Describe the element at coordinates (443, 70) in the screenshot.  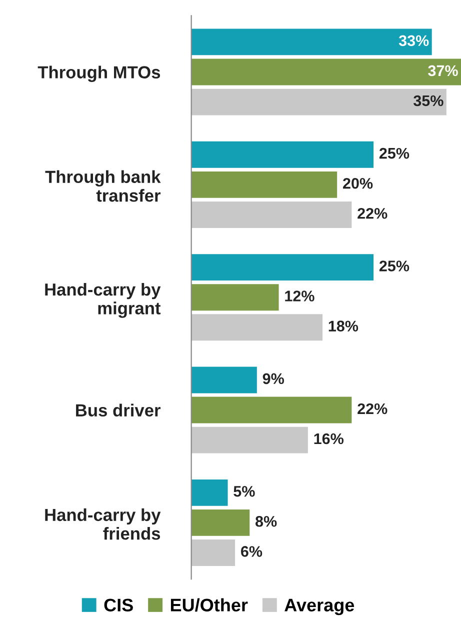
I see `data-label: 37%` at that location.